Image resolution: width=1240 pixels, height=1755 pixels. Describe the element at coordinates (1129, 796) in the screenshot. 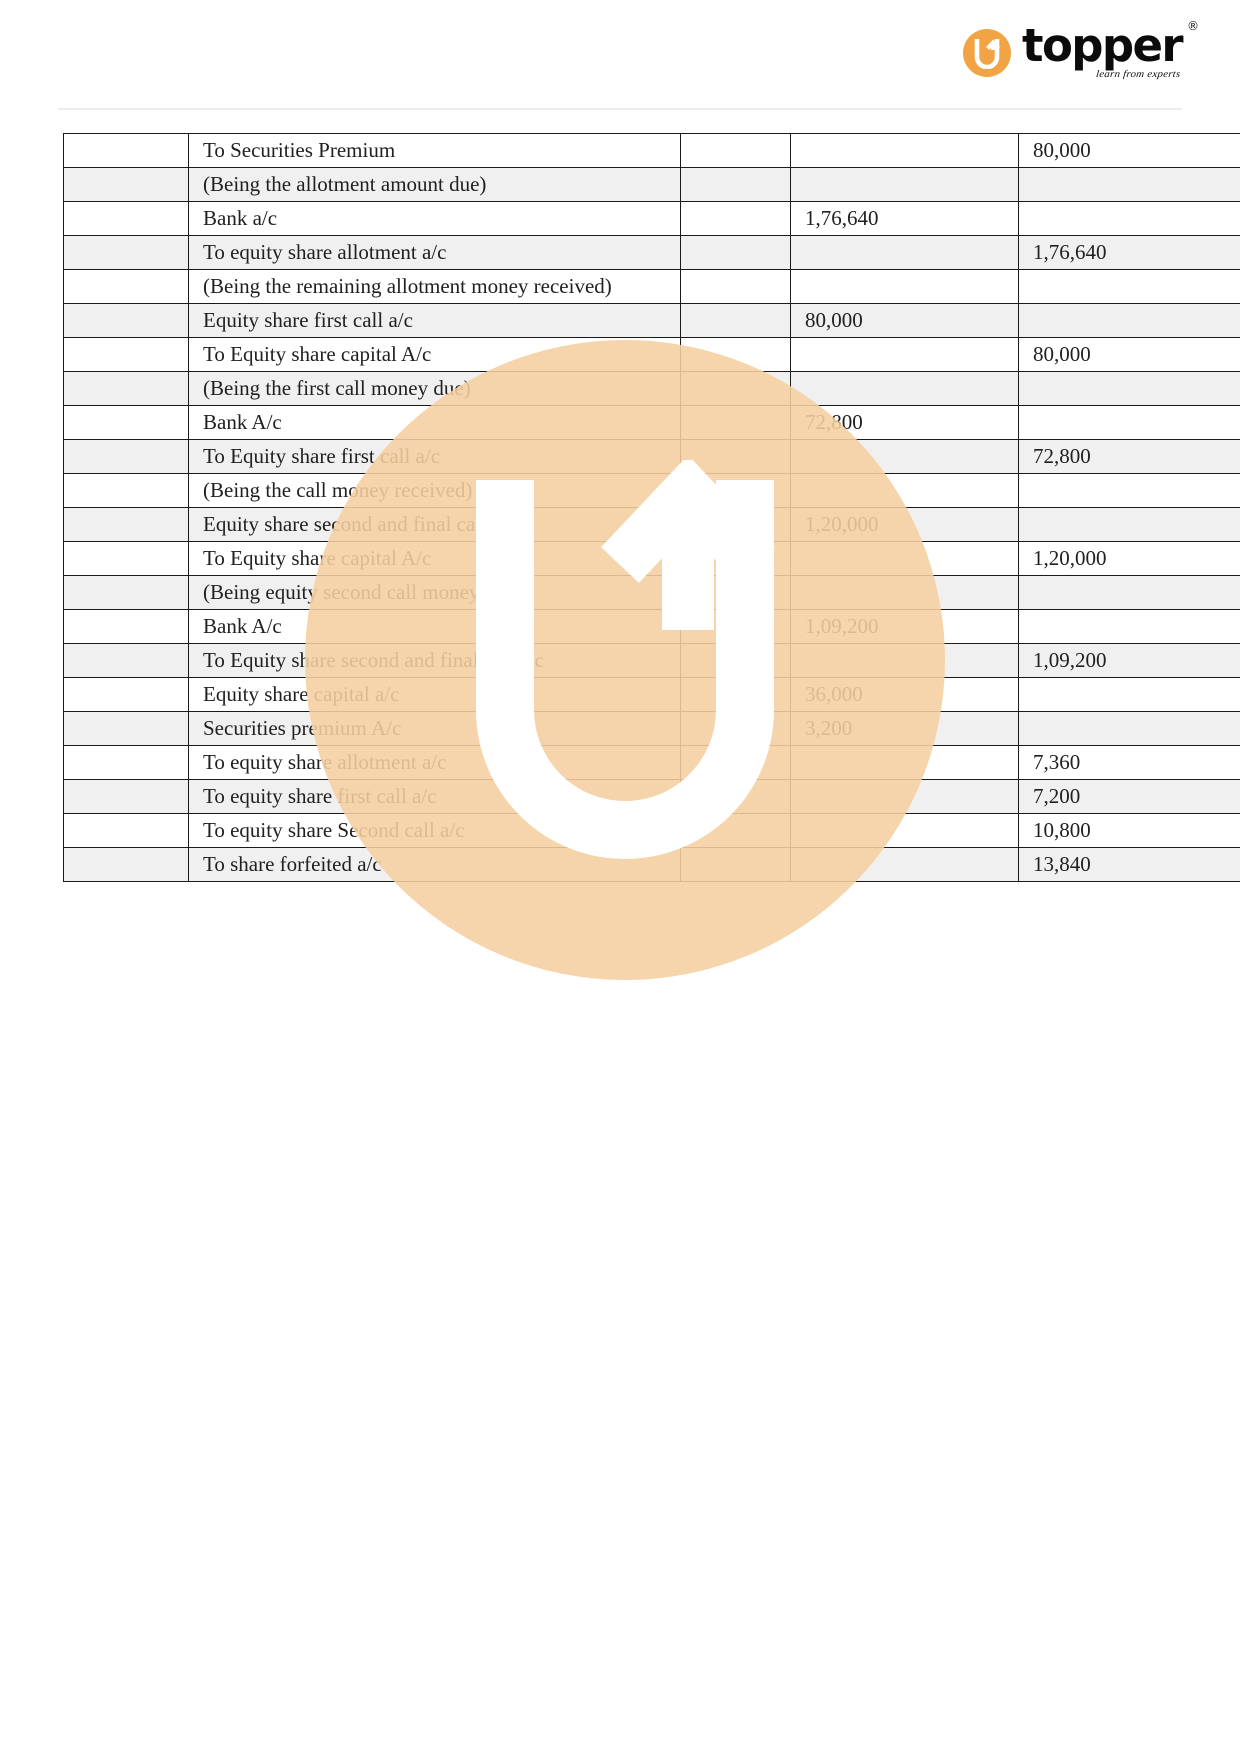

I see `cell-credit-amount: 7,200` at that location.